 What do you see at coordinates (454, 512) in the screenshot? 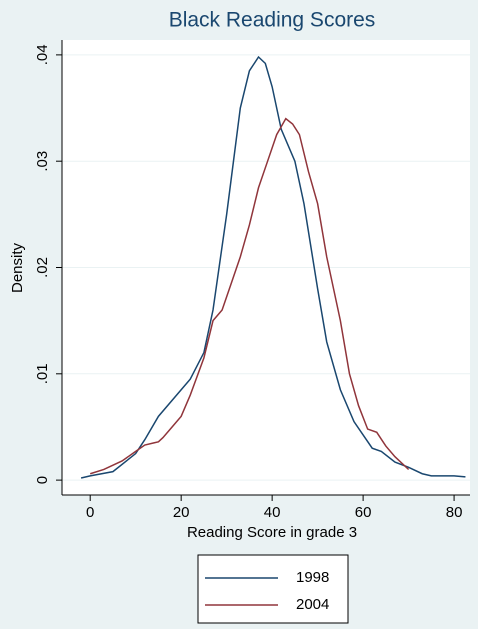
I see `x-tick-label: 80` at bounding box center [454, 512].